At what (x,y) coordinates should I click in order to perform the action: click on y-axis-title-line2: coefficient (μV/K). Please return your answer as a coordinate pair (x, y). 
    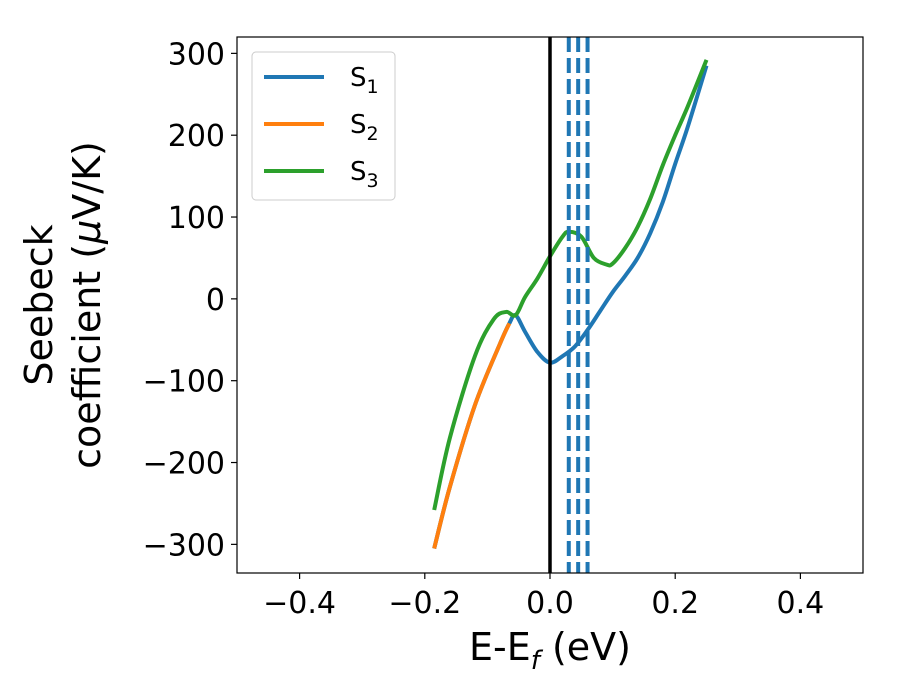
    Looking at the image, I should click on (87, 305).